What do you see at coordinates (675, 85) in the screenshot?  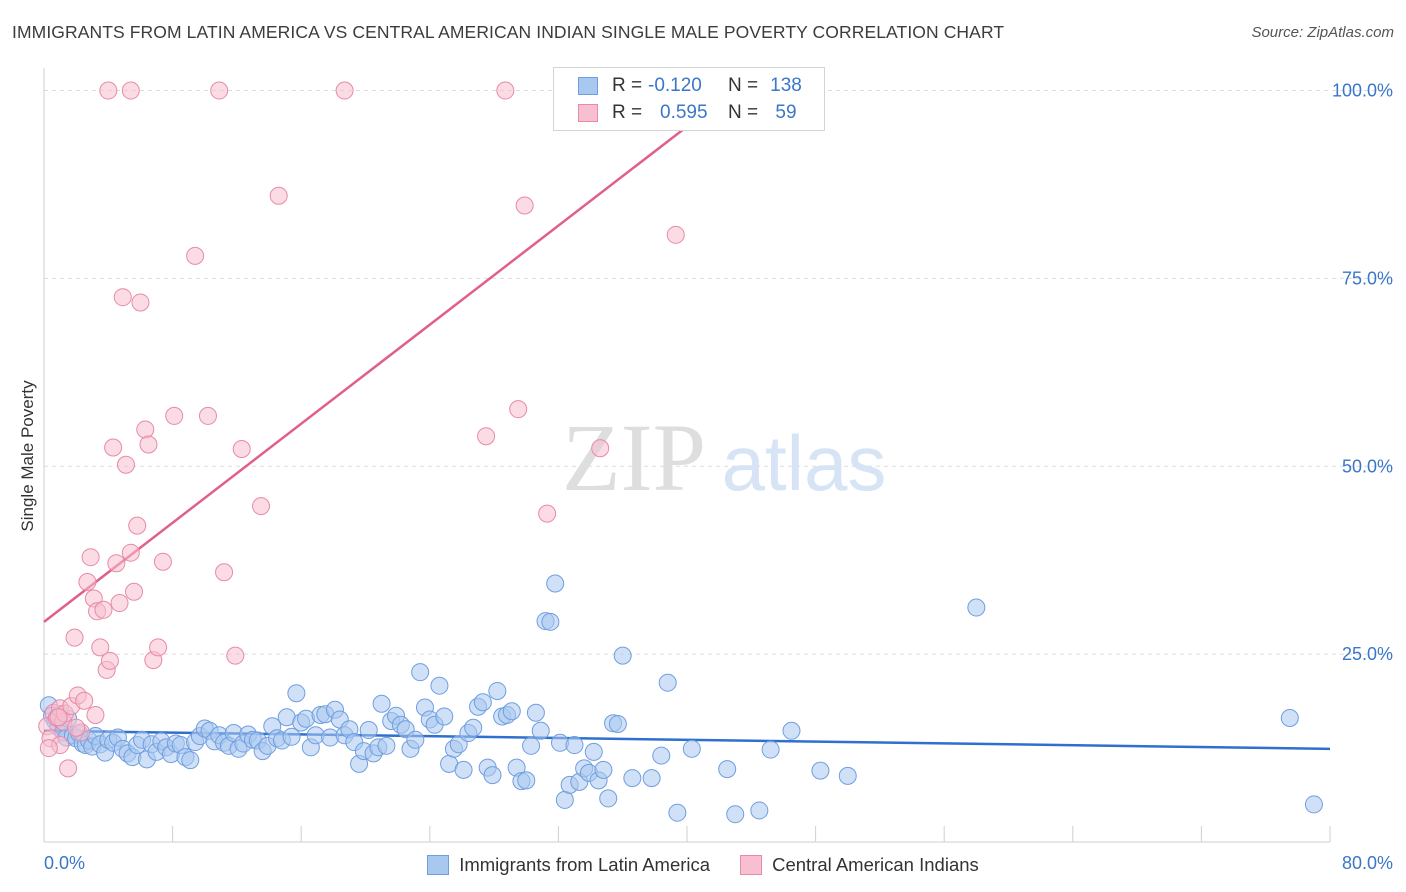 I see `legend-r-value: -0.120` at bounding box center [675, 85].